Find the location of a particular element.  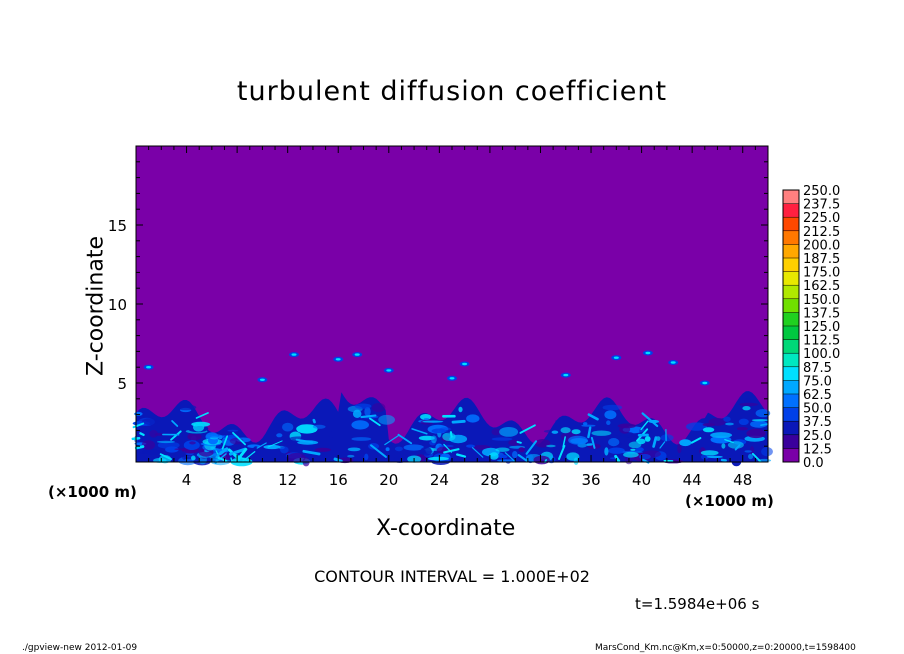

colorbar-label: 137.5 is located at coordinates (821, 313).